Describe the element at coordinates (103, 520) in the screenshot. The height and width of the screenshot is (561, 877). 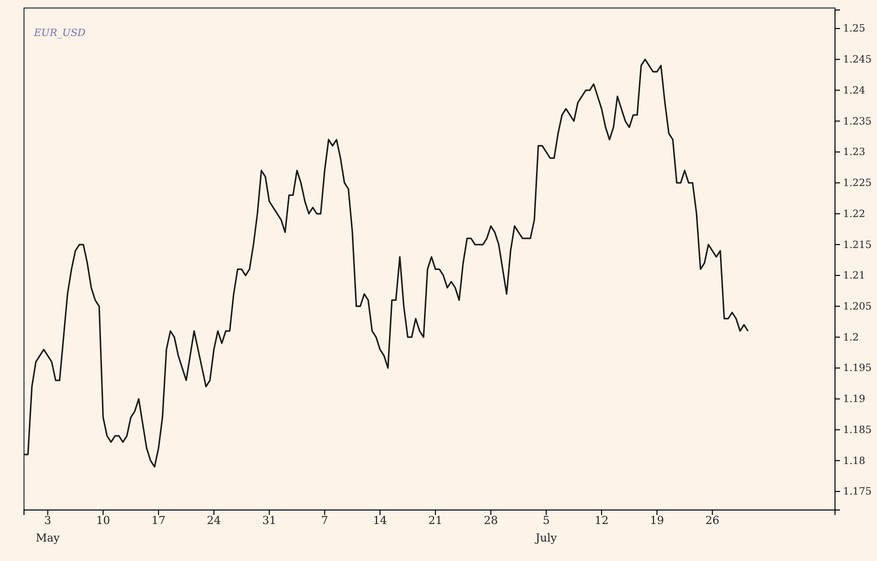
I see `x-tick-label: 10` at that location.